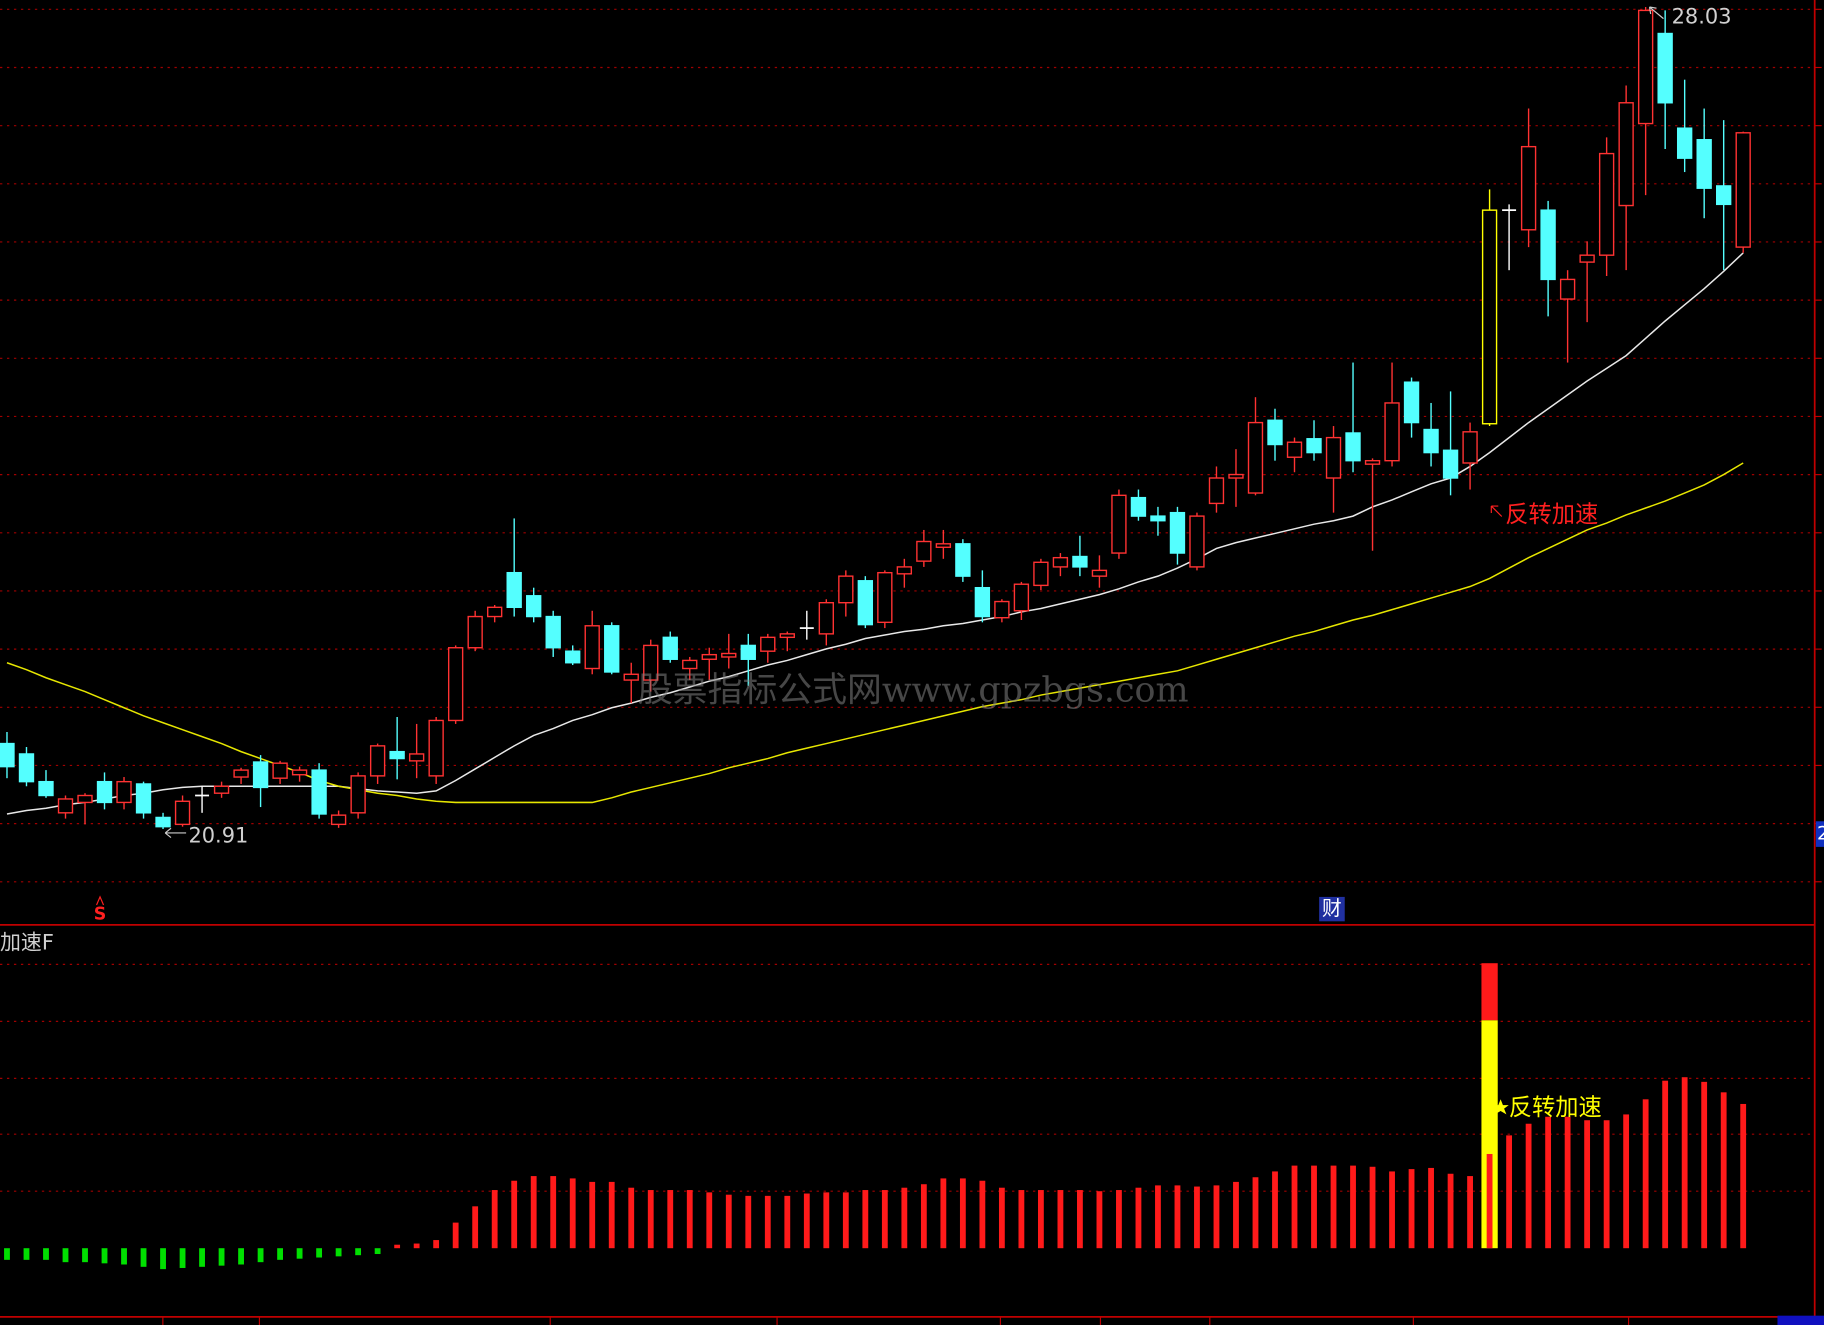 This screenshot has height=1325, width=1824. What do you see at coordinates (100, 914) in the screenshot?
I see `marker: S` at bounding box center [100, 914].